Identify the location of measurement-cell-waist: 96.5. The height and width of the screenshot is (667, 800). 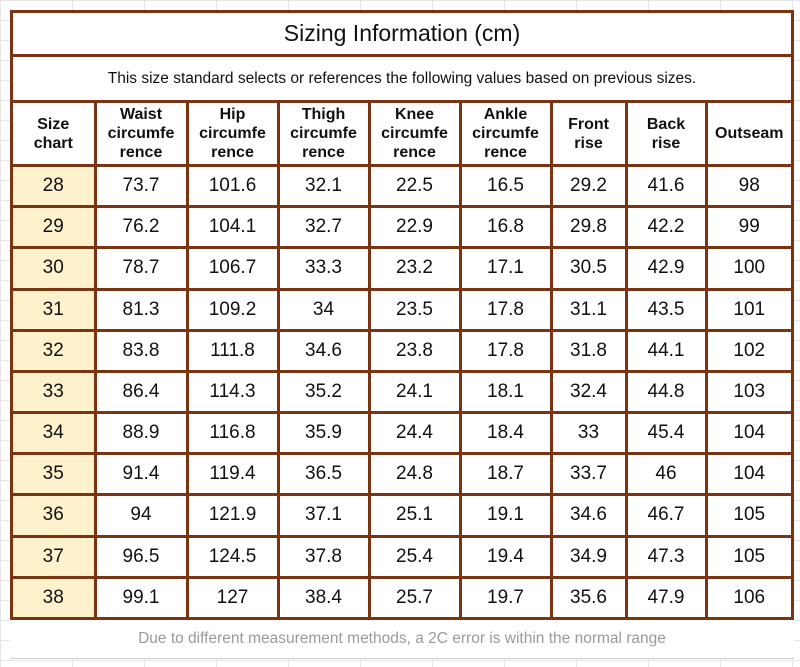
(141, 556).